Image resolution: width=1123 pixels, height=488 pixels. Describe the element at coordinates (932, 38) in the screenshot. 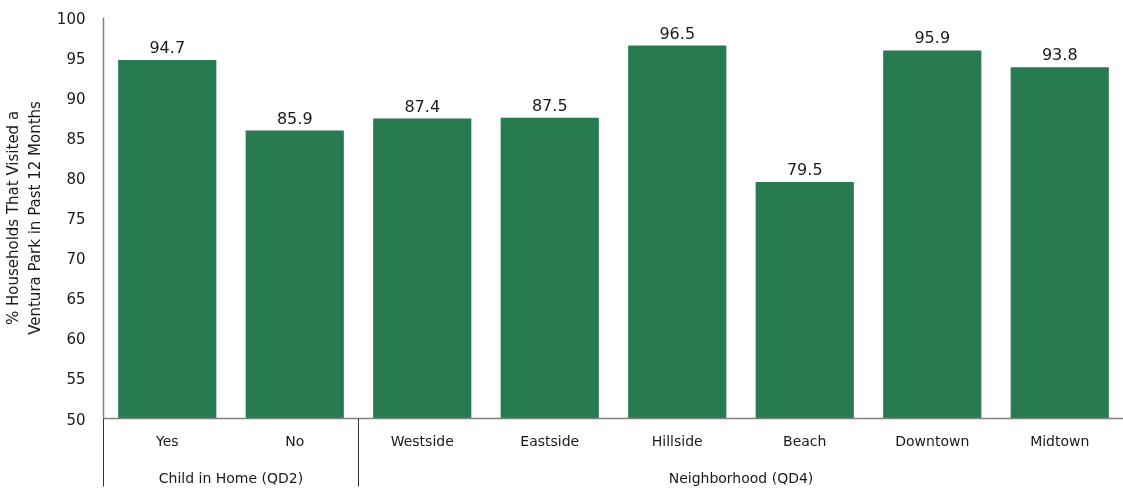

I see `data-label: 95.9` at that location.